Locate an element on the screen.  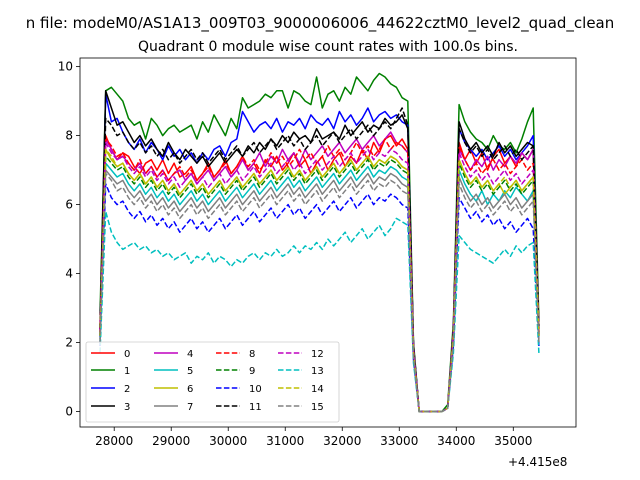
y-tick-label: 4 is located at coordinates (69, 274).